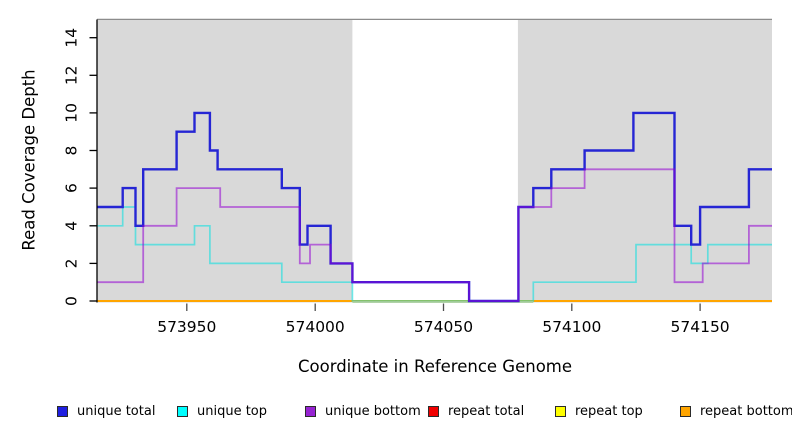 The height and width of the screenshot is (432, 792). I want to click on y-axis-title: Read Coverage Depth, so click(29, 159).